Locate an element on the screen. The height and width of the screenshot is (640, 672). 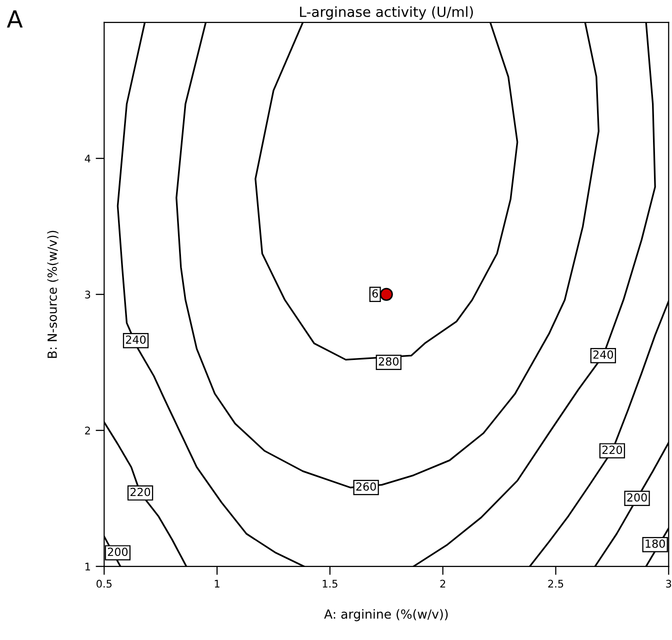
annotation: 260 is located at coordinates (366, 486).